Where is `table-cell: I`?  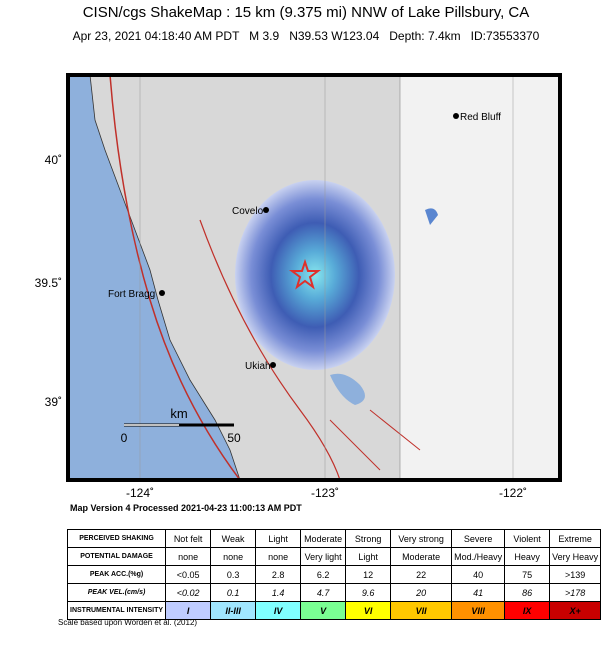 table-cell: I is located at coordinates (188, 610).